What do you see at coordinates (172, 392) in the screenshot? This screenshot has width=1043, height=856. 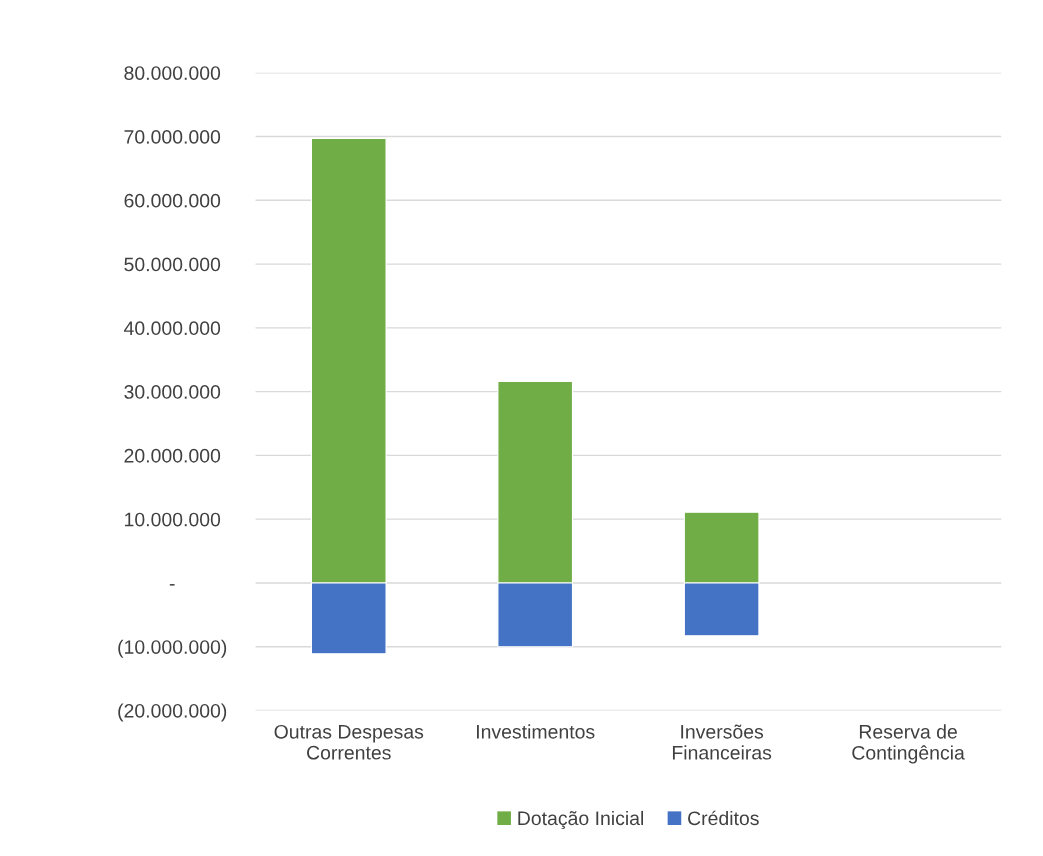 I see `y-tick-label: 30.000.000` at bounding box center [172, 392].